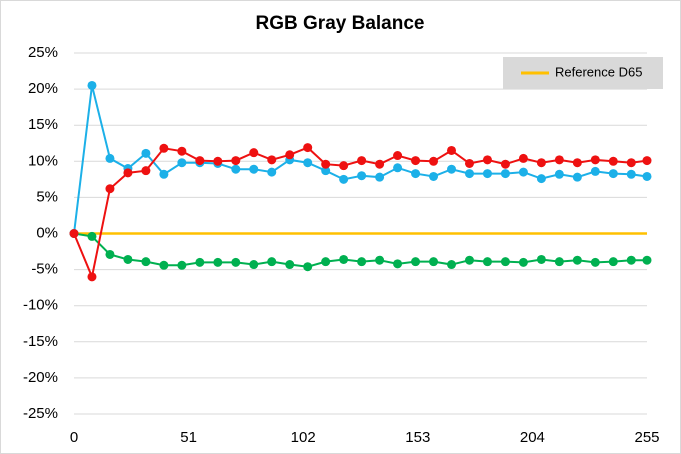 The image size is (681, 454). Describe the element at coordinates (47, 232) in the screenshot. I see `y-tick-label: 0%` at that location.